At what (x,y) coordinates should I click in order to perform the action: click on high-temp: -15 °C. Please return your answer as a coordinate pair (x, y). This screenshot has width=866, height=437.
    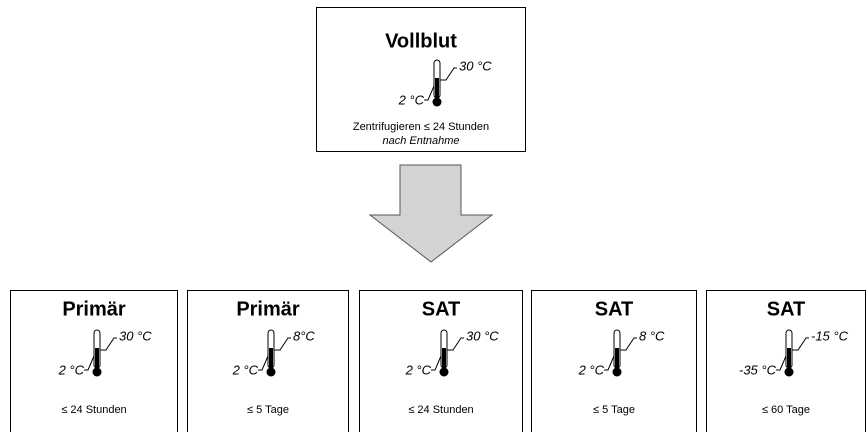
    Looking at the image, I should click on (830, 335).